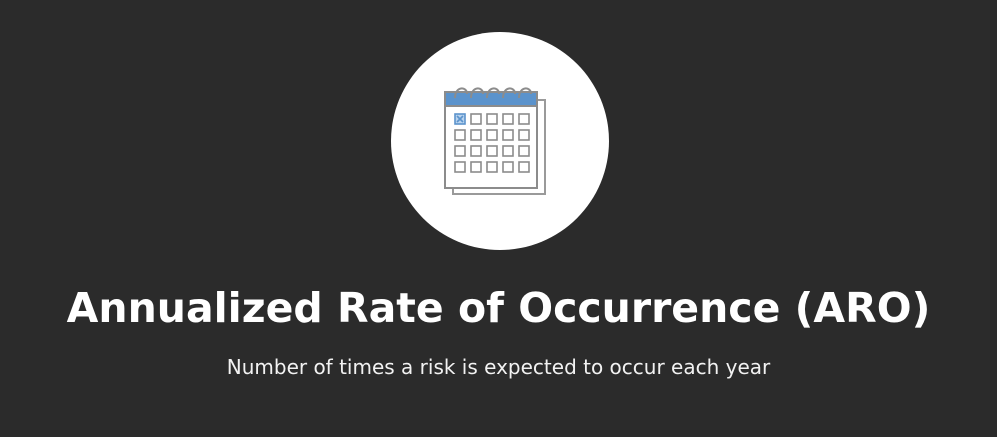 Image resolution: width=997 pixels, height=437 pixels. I want to click on icon-circle, so click(500, 141).